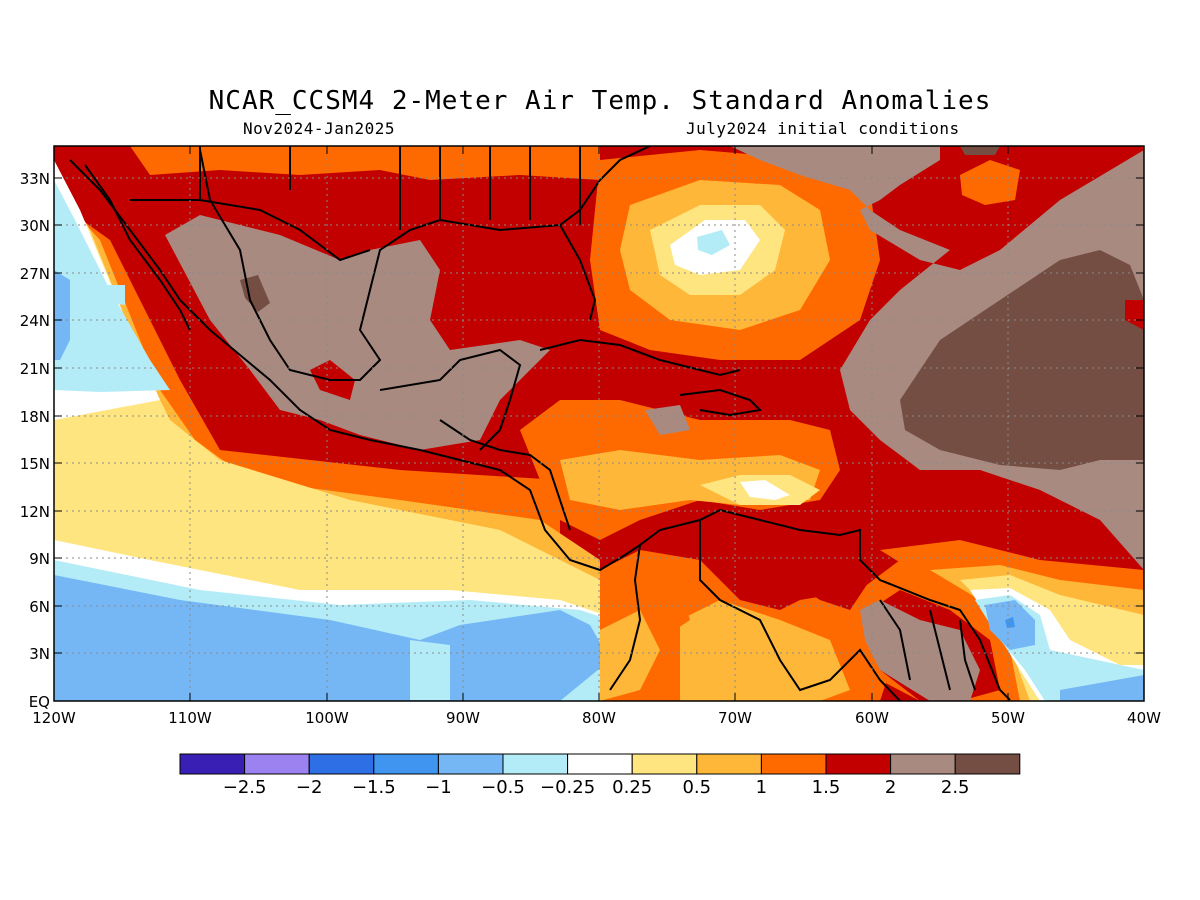 This screenshot has height=900, width=1200. Describe the element at coordinates (503, 787) in the screenshot. I see `colorbar-label: −0.5` at that location.